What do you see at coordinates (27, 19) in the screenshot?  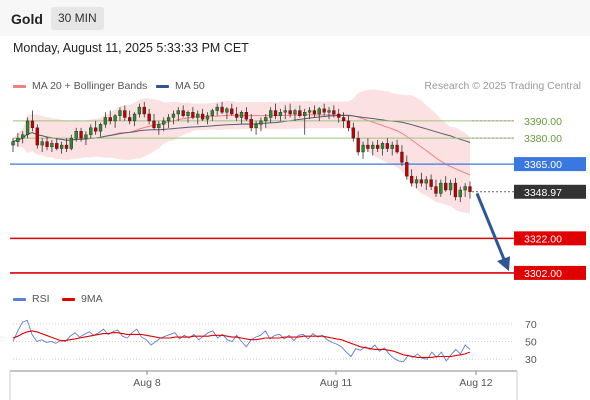 I see `symbol-title: Gold` at bounding box center [27, 19].